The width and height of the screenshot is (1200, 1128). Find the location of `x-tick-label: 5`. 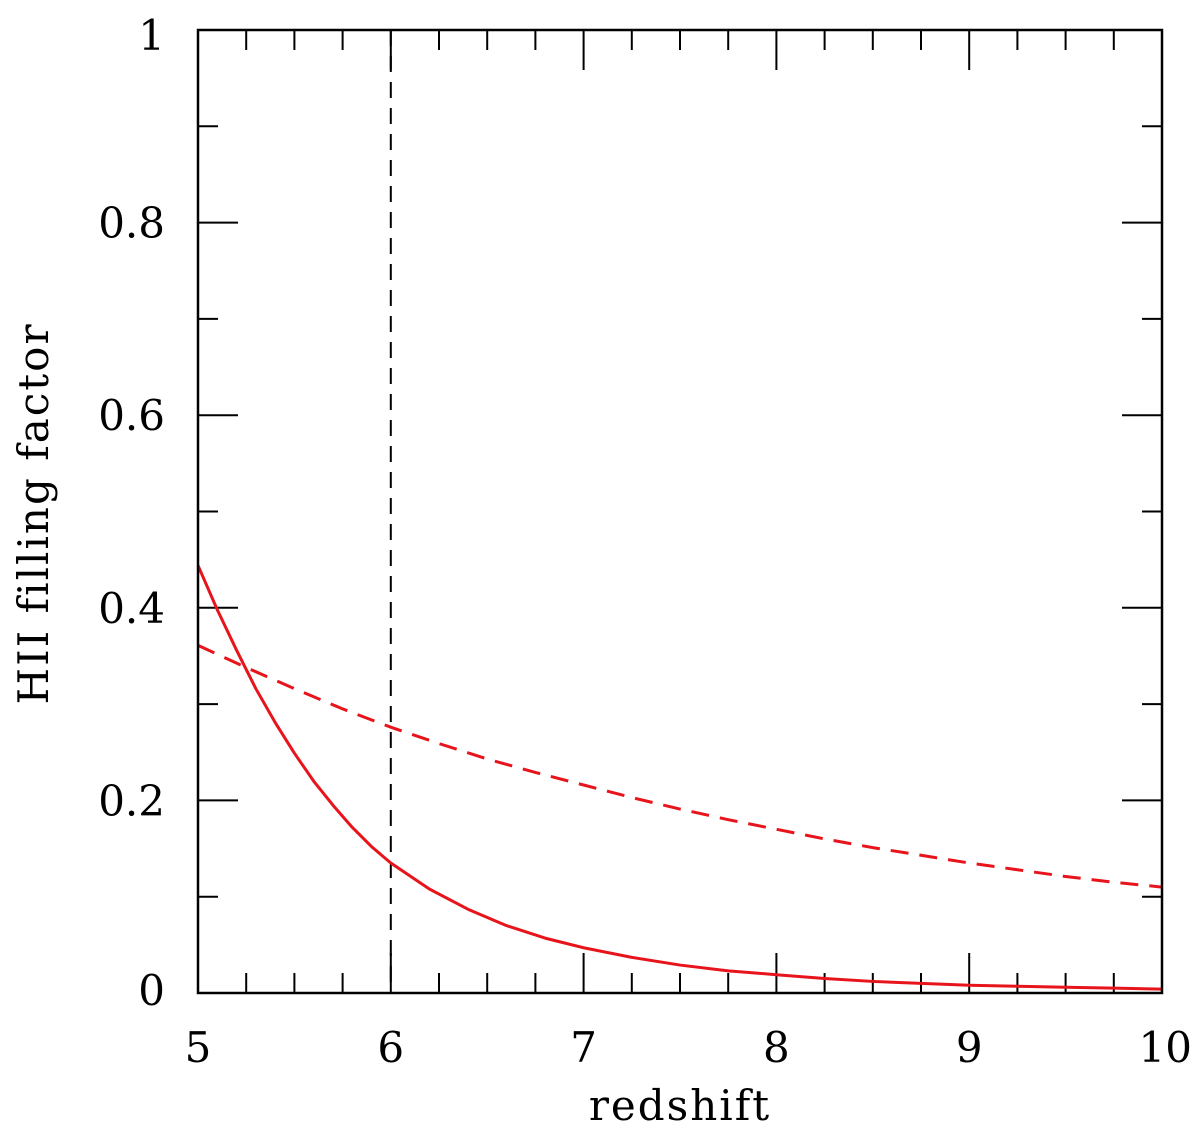

x-tick-label: 5 is located at coordinates (198, 1047).